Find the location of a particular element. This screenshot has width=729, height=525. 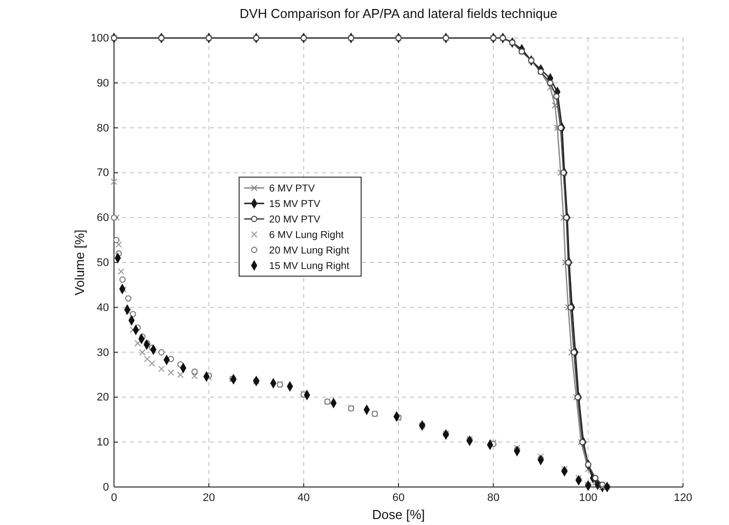

y-axis-title: Volume [%] is located at coordinates (79, 263).